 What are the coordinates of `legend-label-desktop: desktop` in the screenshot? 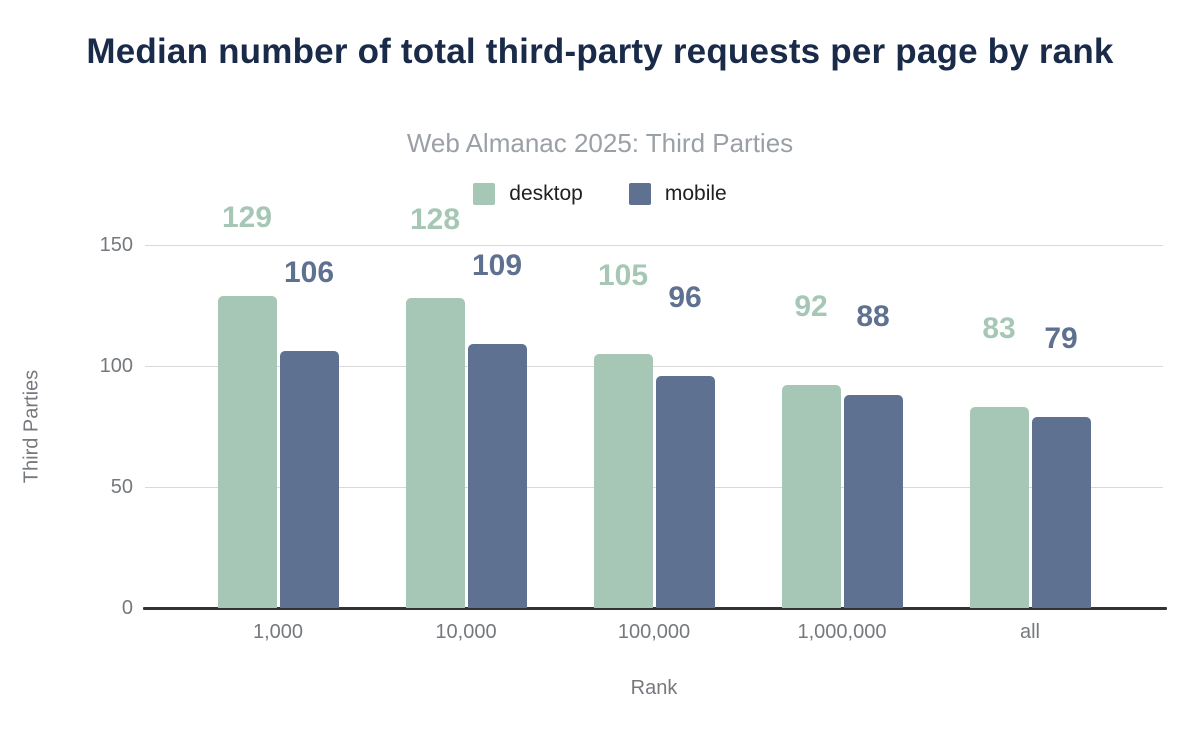 It's located at (546, 193).